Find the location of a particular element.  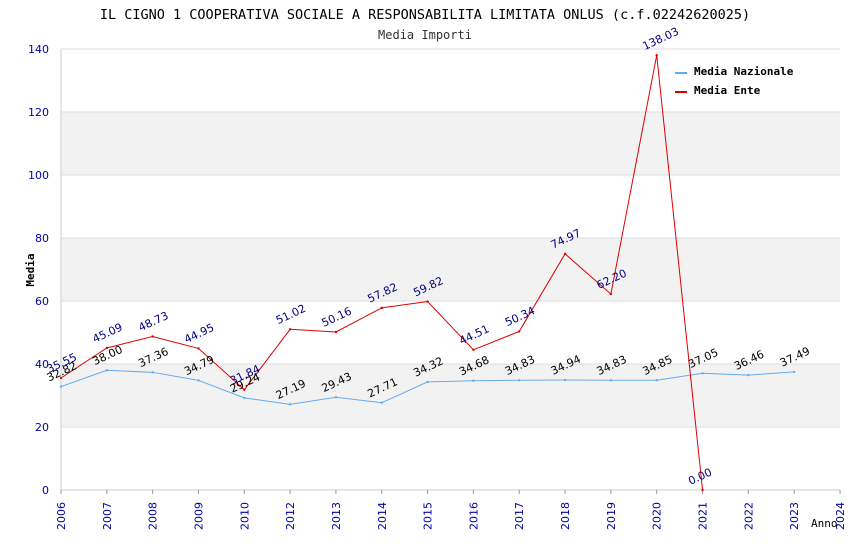

x-tick-label: 2009 is located at coordinates (198, 516).